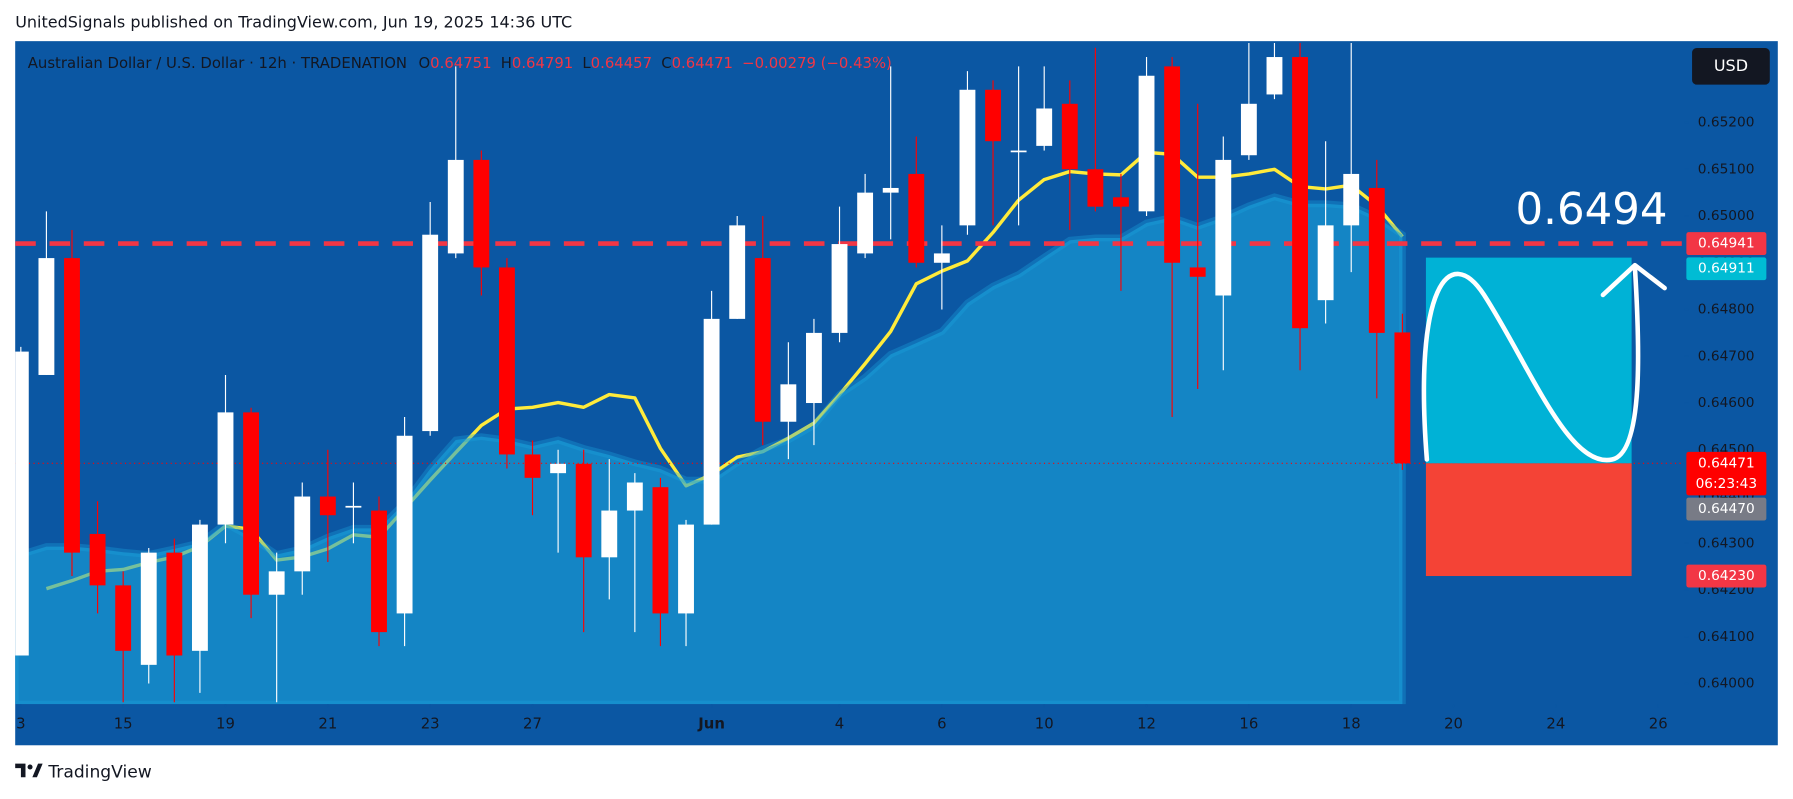 The height and width of the screenshot is (799, 1793). Describe the element at coordinates (1727, 484) in the screenshot. I see `bar-countdown: 06:23:43` at that location.